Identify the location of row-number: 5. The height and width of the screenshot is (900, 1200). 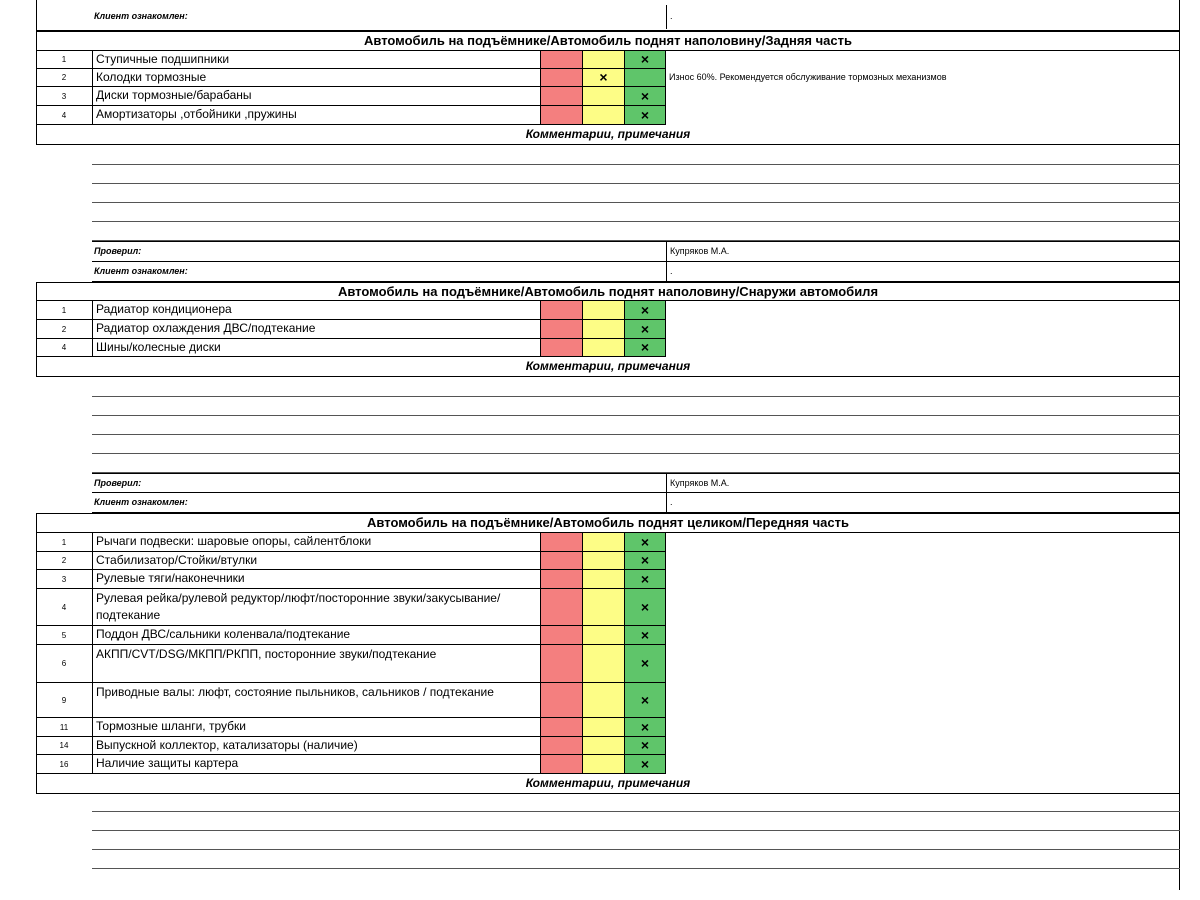
(64, 635).